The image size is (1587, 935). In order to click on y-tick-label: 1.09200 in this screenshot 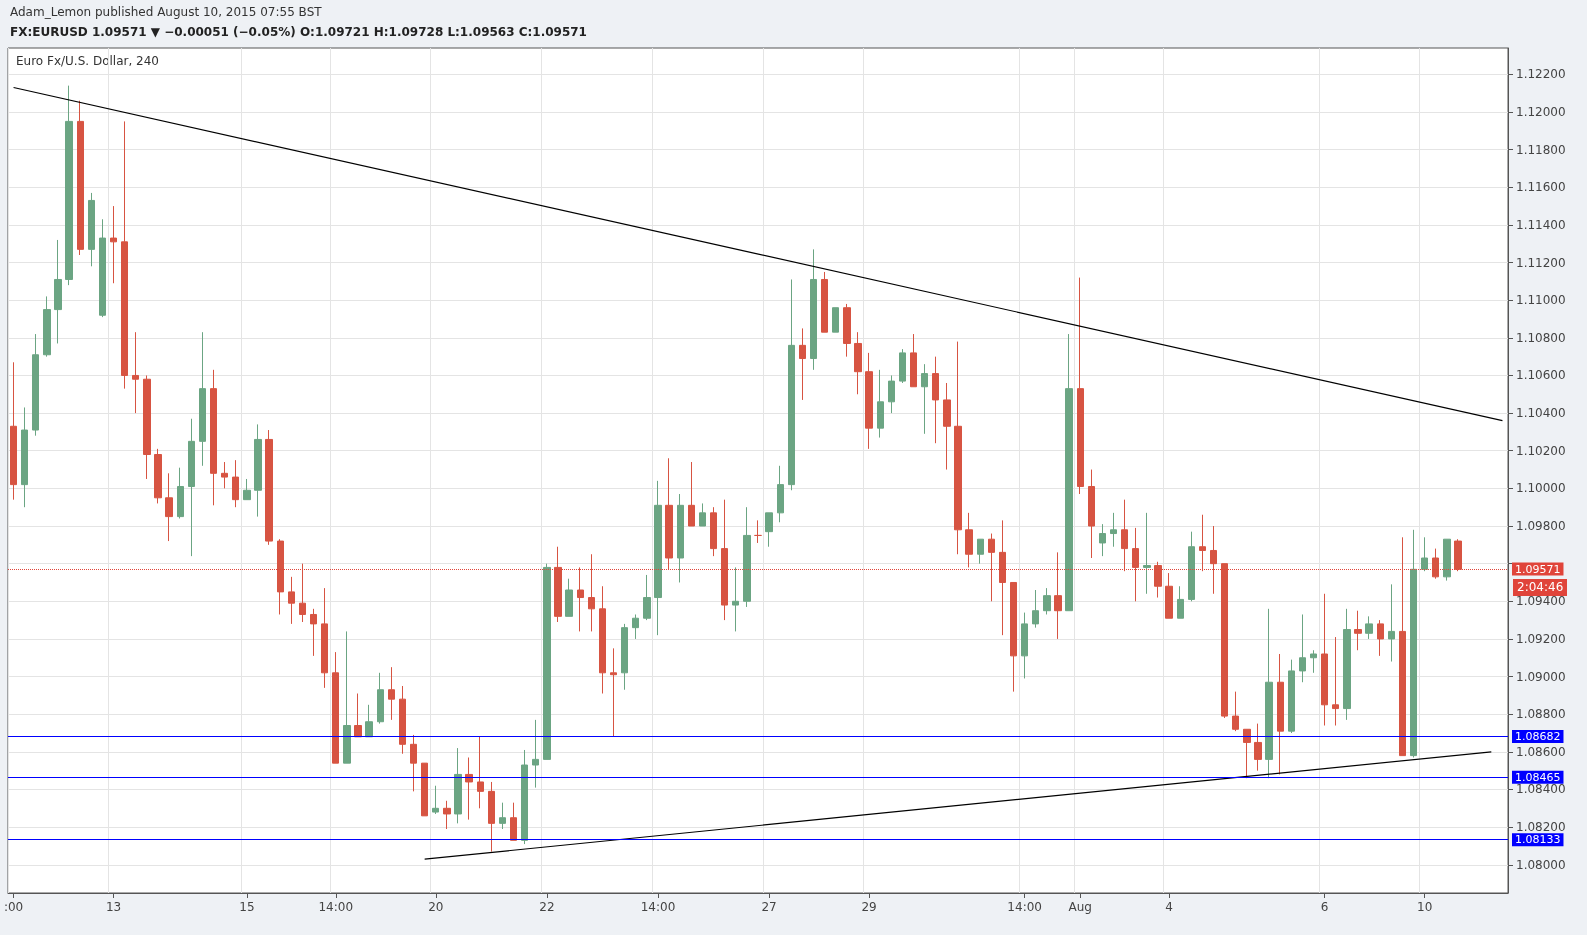, I will do `click(1541, 638)`.